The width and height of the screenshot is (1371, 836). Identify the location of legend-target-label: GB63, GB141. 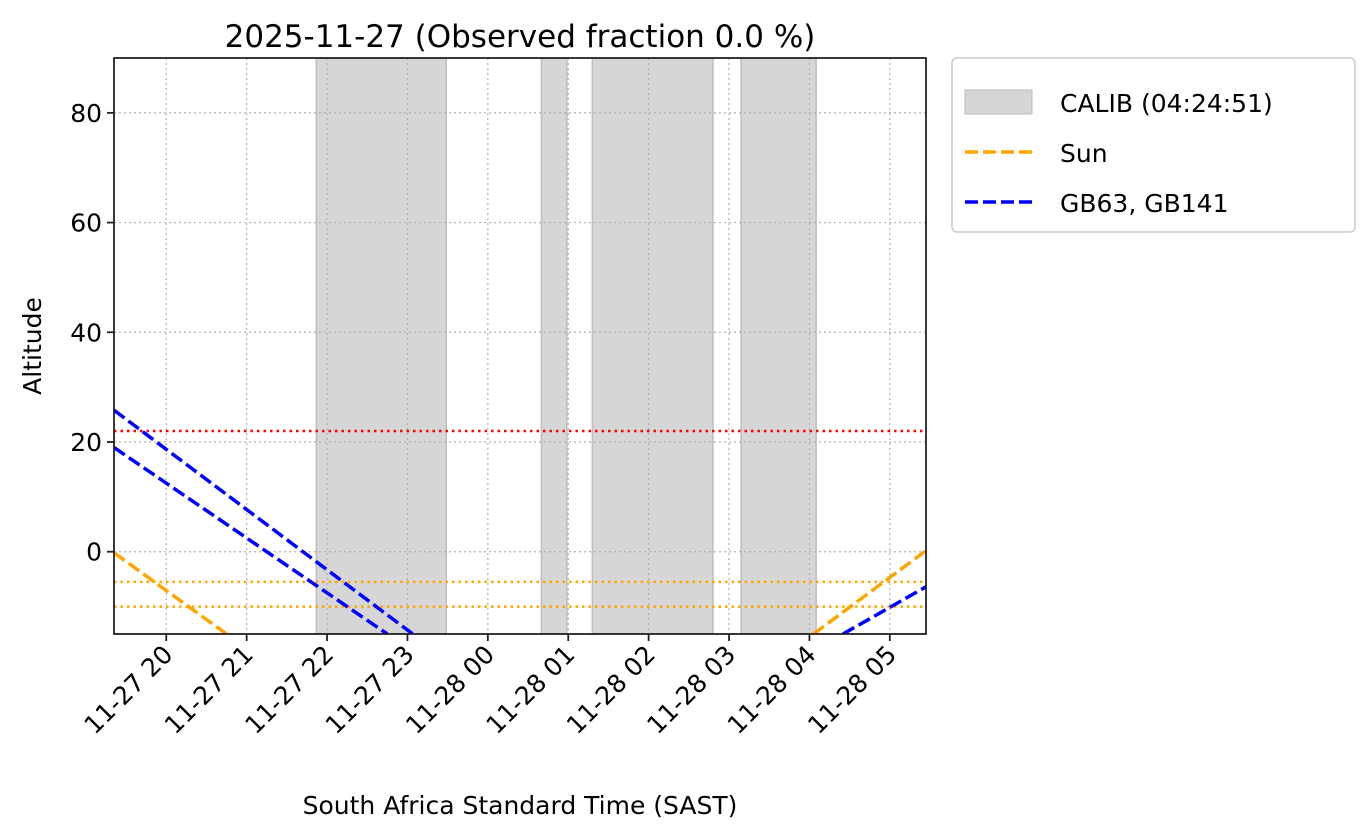
(1144, 203).